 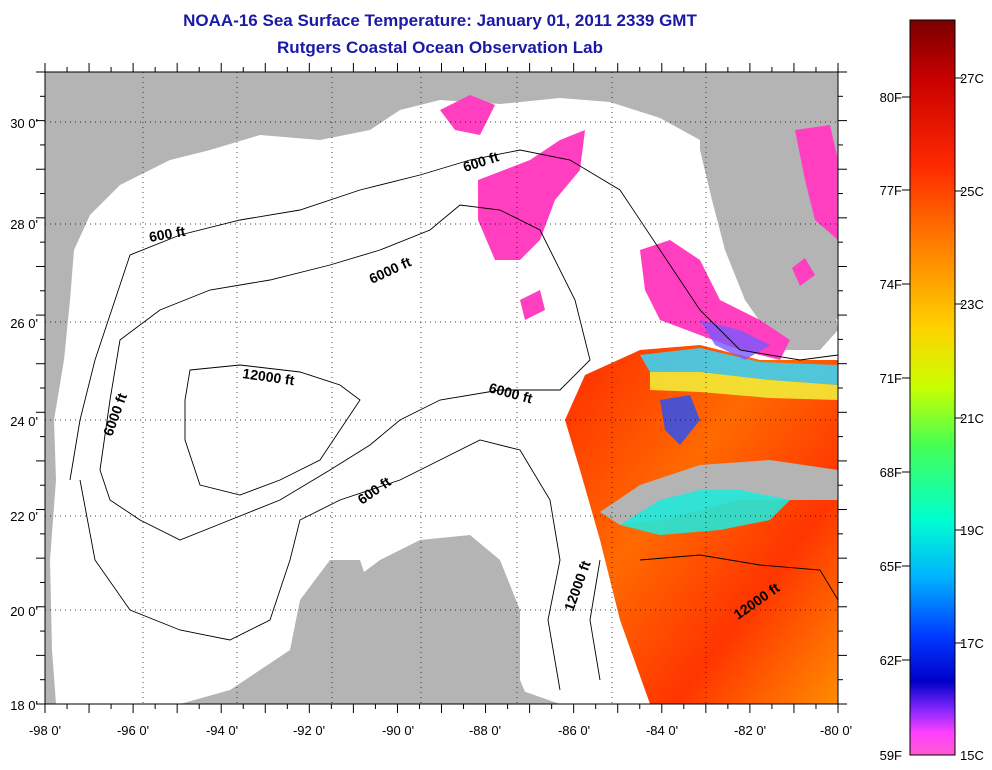 I want to click on fahrenheit-labels: 80F 77F 74F 71F 68F 65F 62F 59F, so click(x=891, y=426).